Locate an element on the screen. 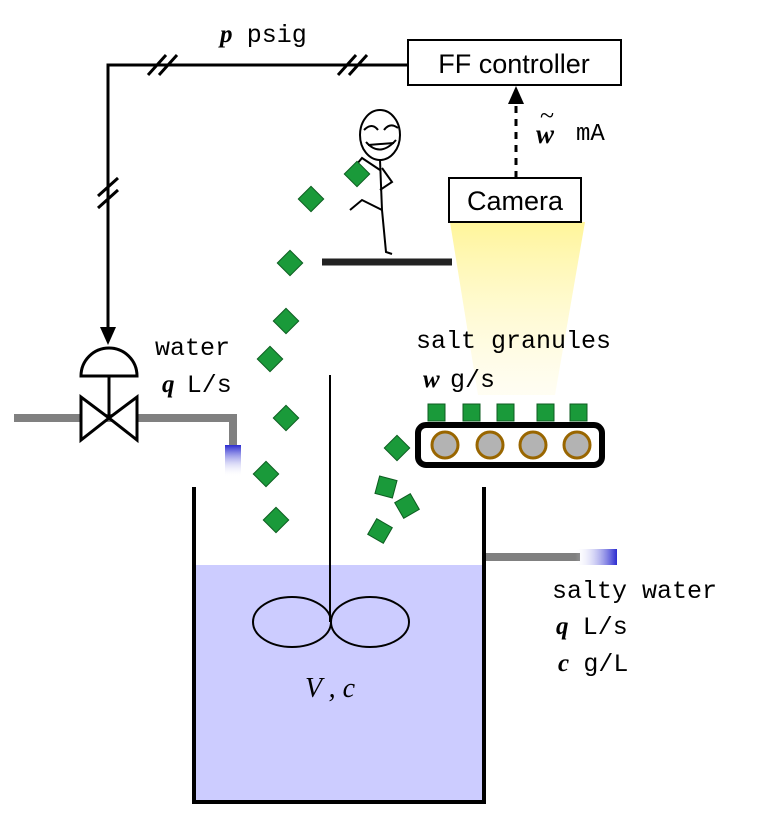 This screenshot has height=815, width=779. tank-wall is located at coordinates (339, 645).